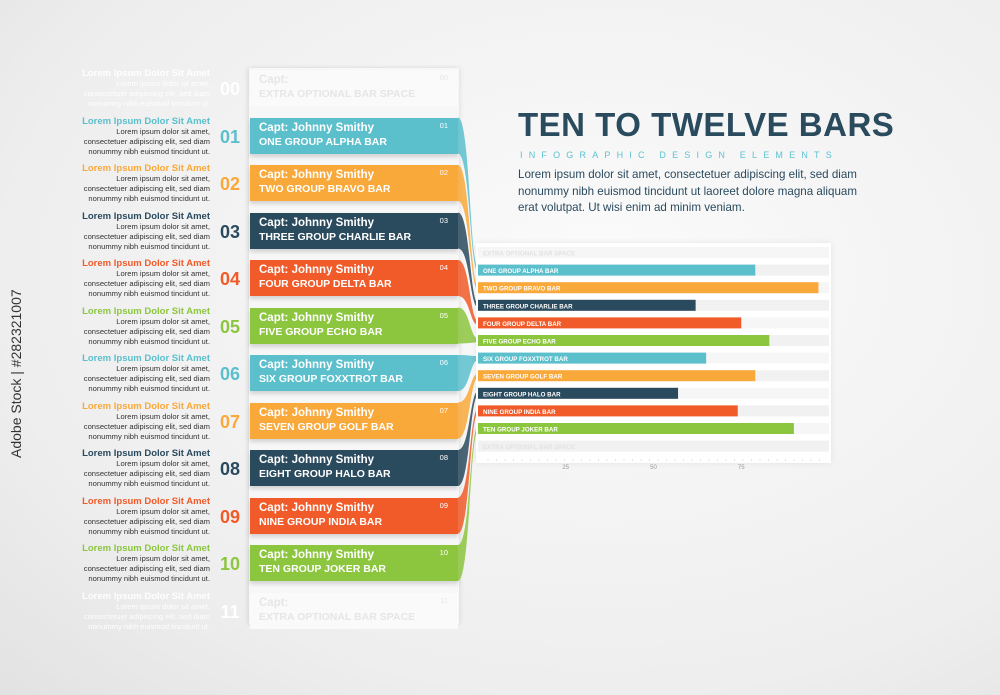 The height and width of the screenshot is (695, 1000). I want to click on item-number: 10, so click(230, 564).